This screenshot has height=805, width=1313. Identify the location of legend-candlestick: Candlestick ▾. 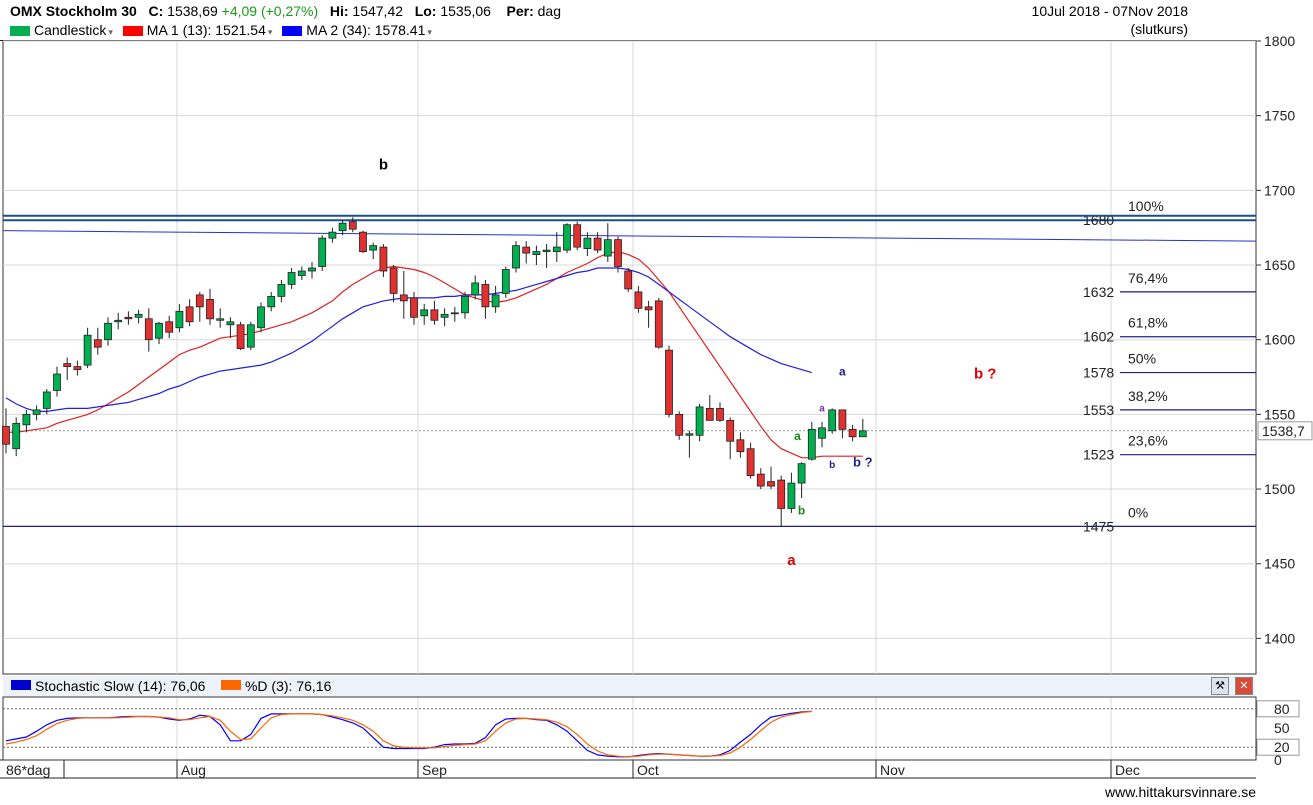
(64, 30).